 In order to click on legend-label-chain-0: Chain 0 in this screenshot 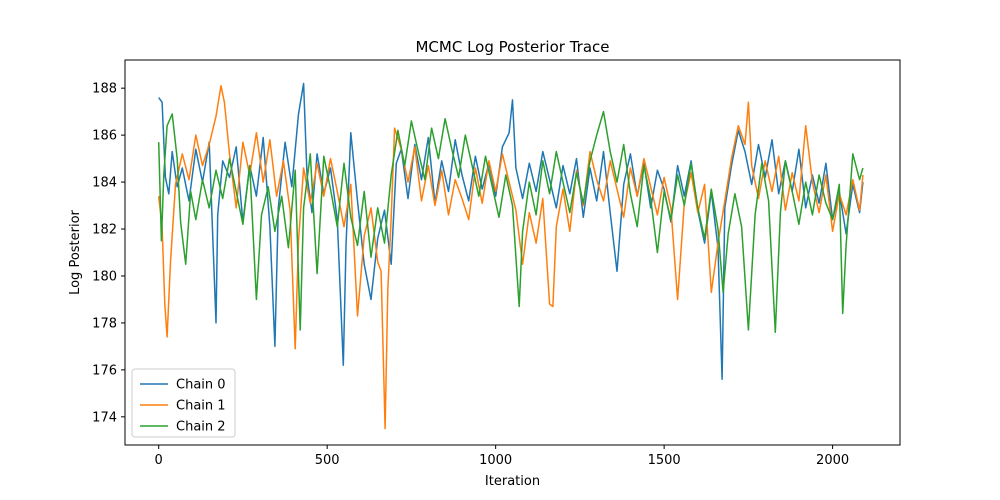, I will do `click(201, 385)`.